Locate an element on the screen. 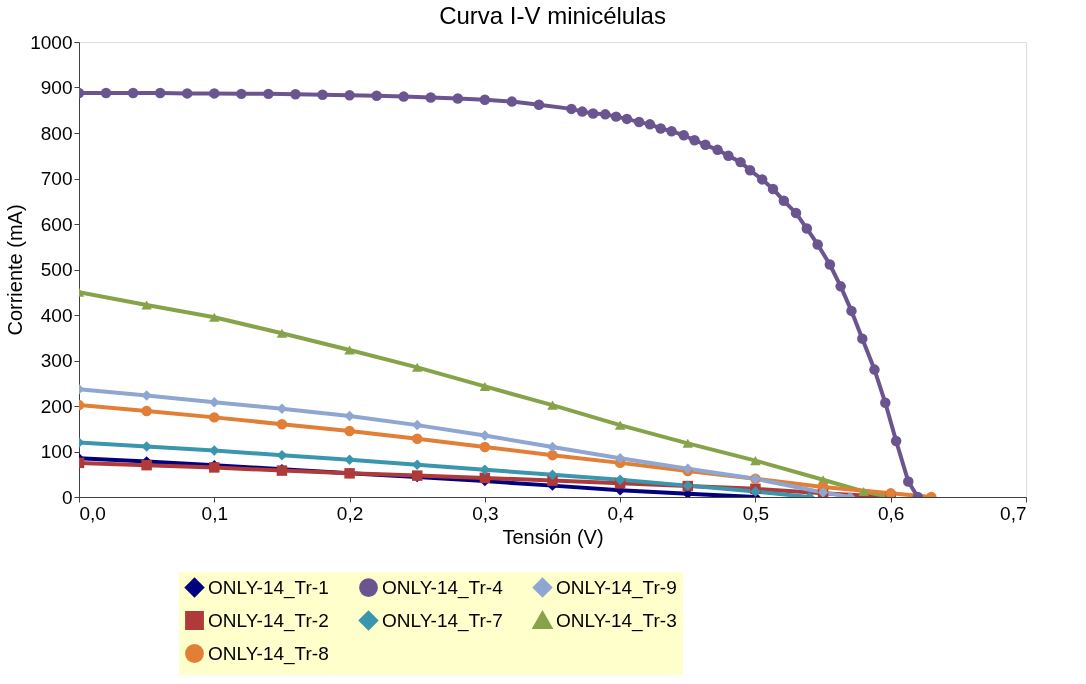 This screenshot has height=684, width=1086. legend-label: ONLY-14_Tr-4 is located at coordinates (443, 587).